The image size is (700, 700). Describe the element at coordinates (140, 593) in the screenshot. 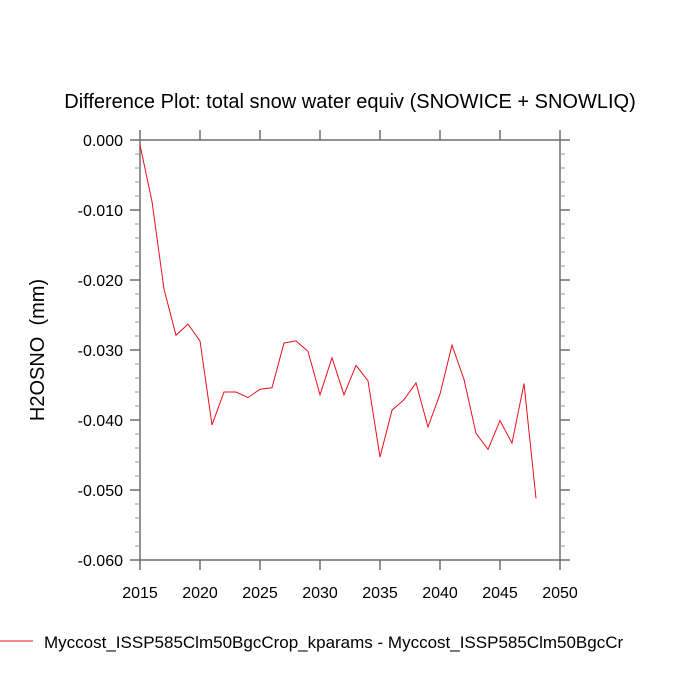

I see `x-tick-label: 2015` at that location.